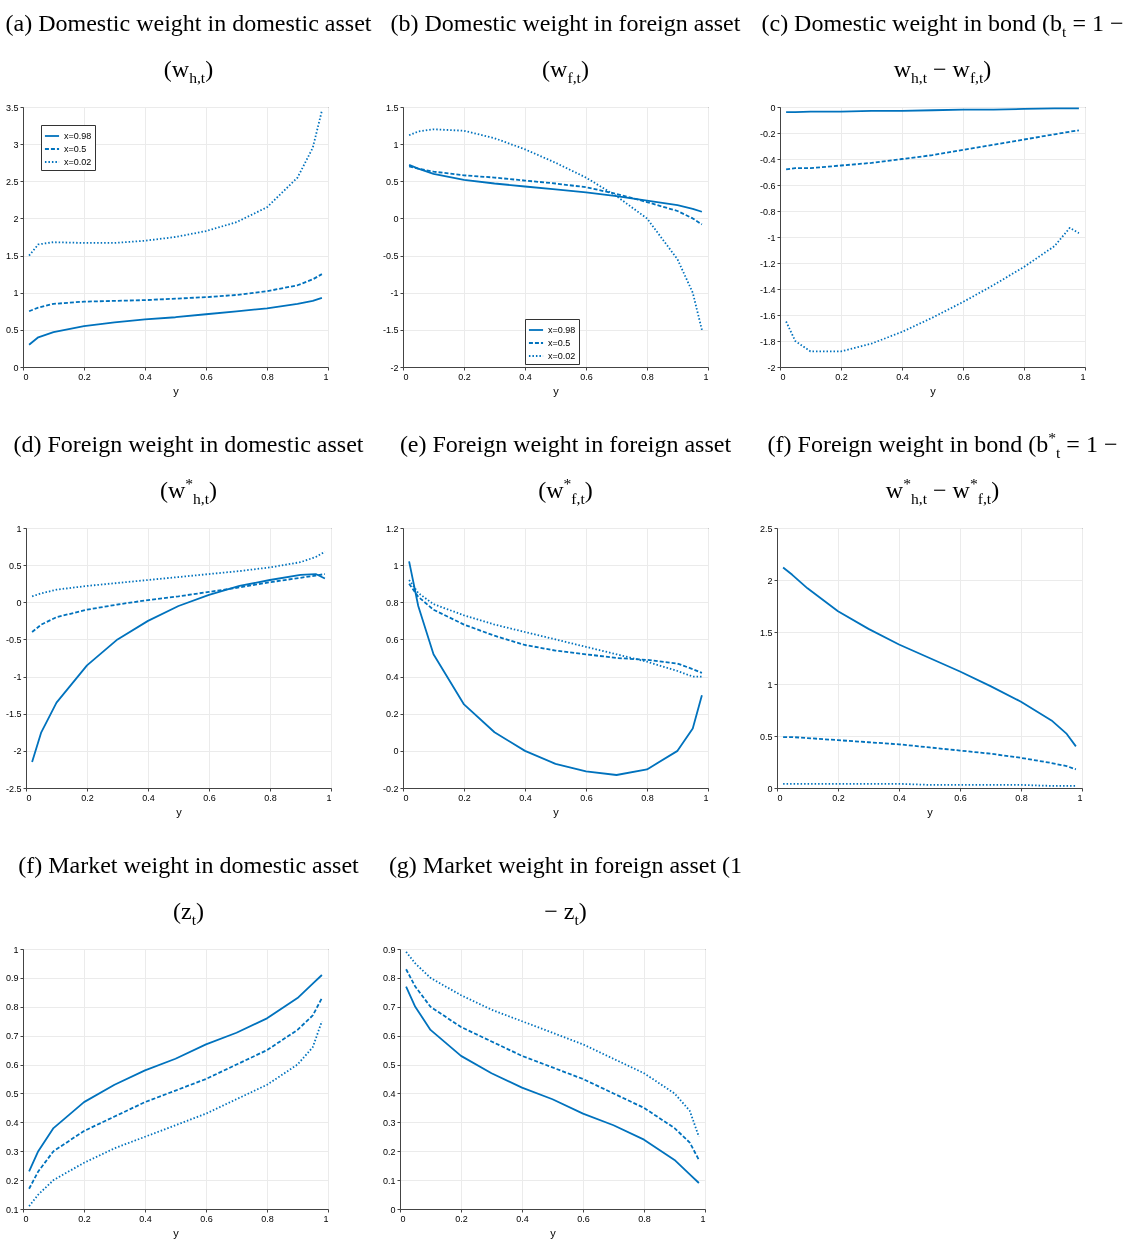  What do you see at coordinates (392, 528) in the screenshot?
I see `y-tick-label: 1.2` at bounding box center [392, 528].